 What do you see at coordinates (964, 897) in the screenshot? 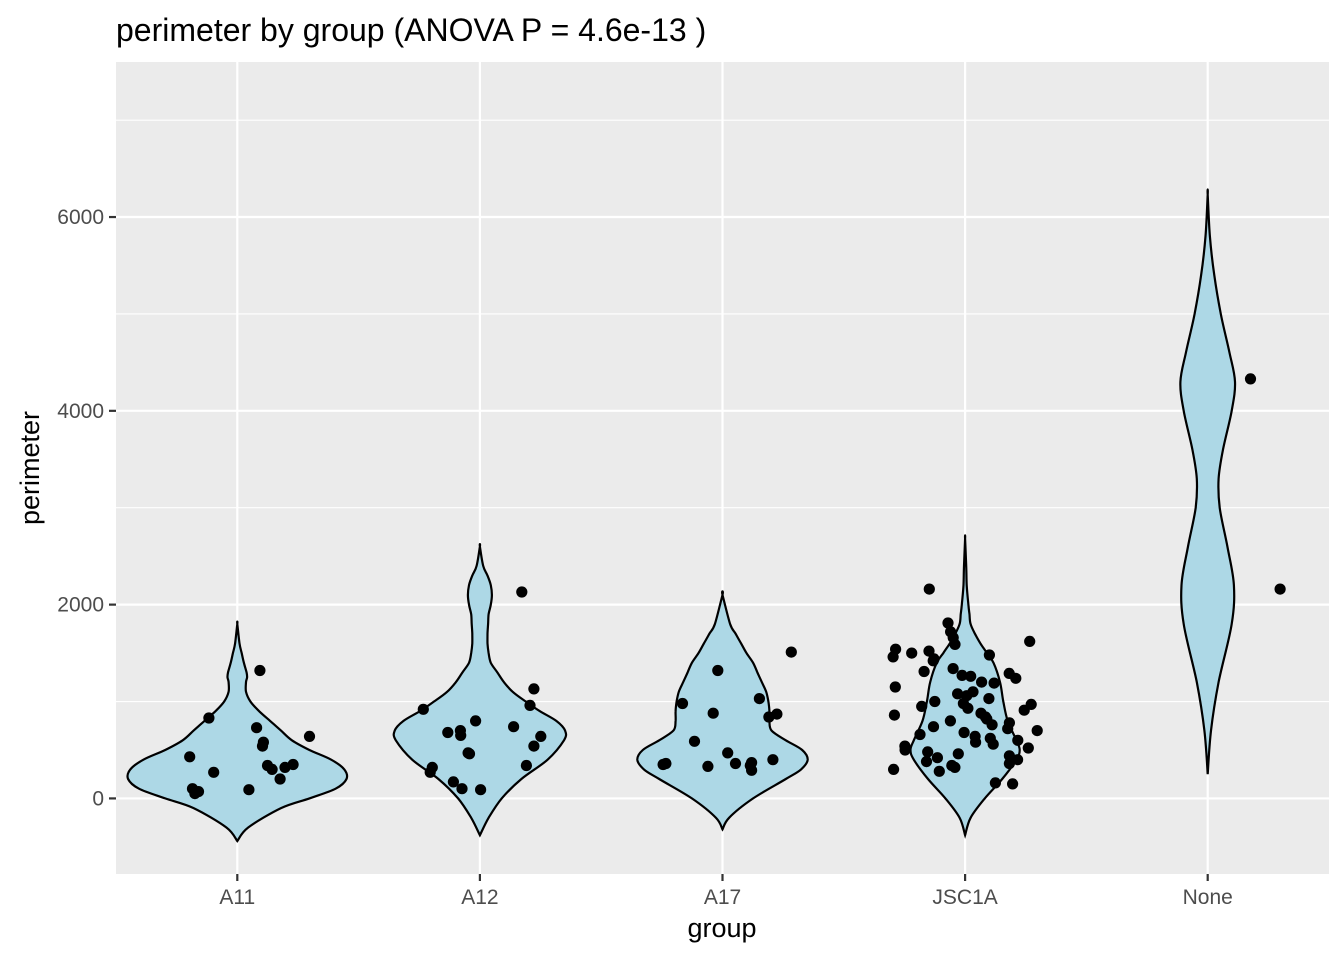
I see `x-tick-label: JSC1A` at bounding box center [964, 897].